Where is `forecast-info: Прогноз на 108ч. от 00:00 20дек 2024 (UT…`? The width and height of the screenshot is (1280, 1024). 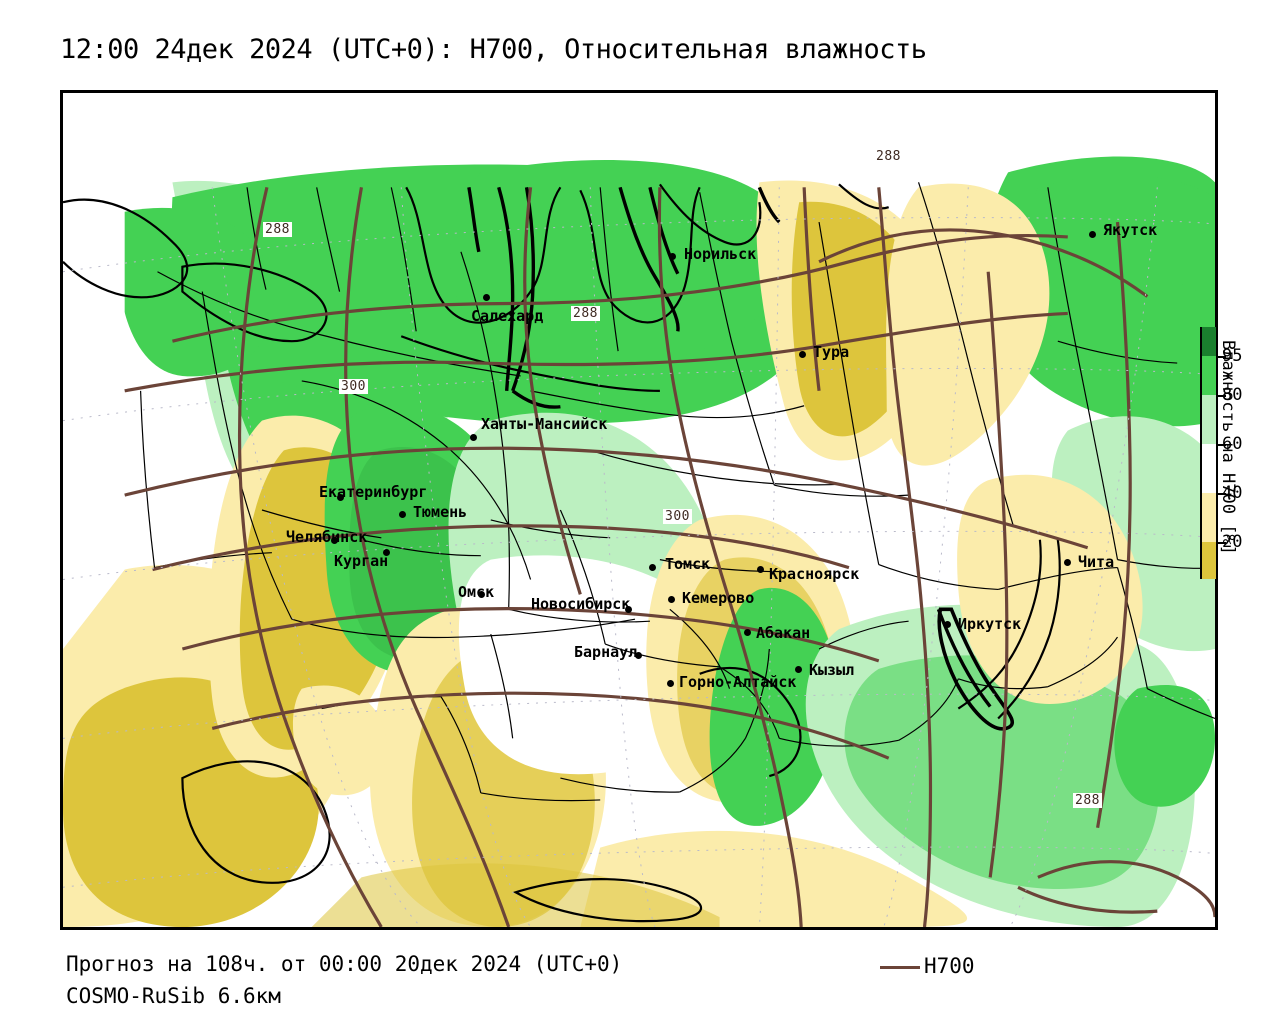 forecast-info: Прогноз на 108ч. от 00:00 20дек 2024 (UT… is located at coordinates (344, 964).